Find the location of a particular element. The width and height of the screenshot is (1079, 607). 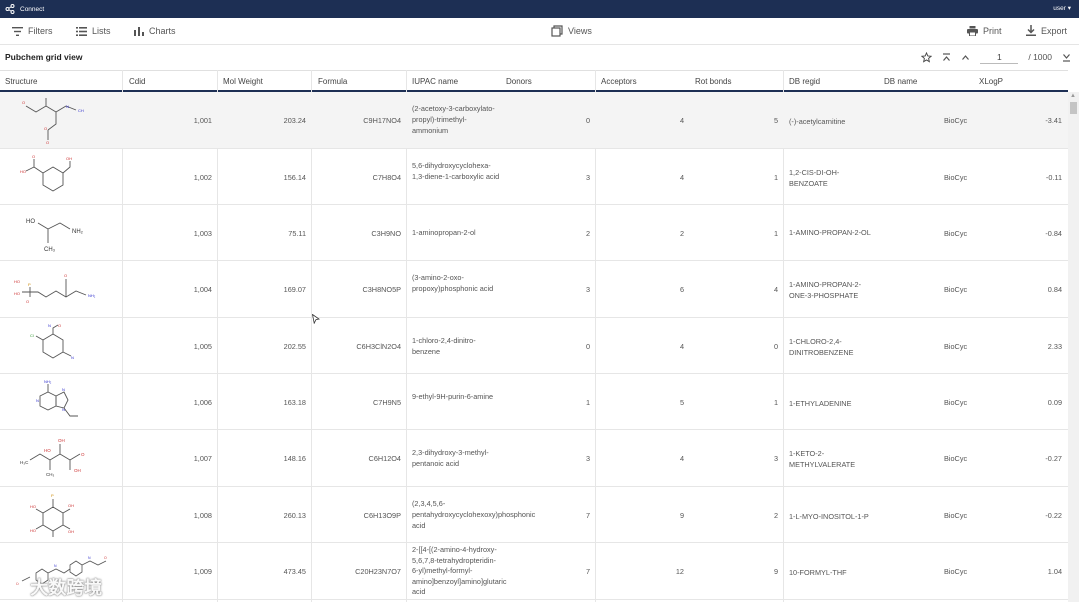

cell-rot-bonds: 9 is located at coordinates (775, 571).